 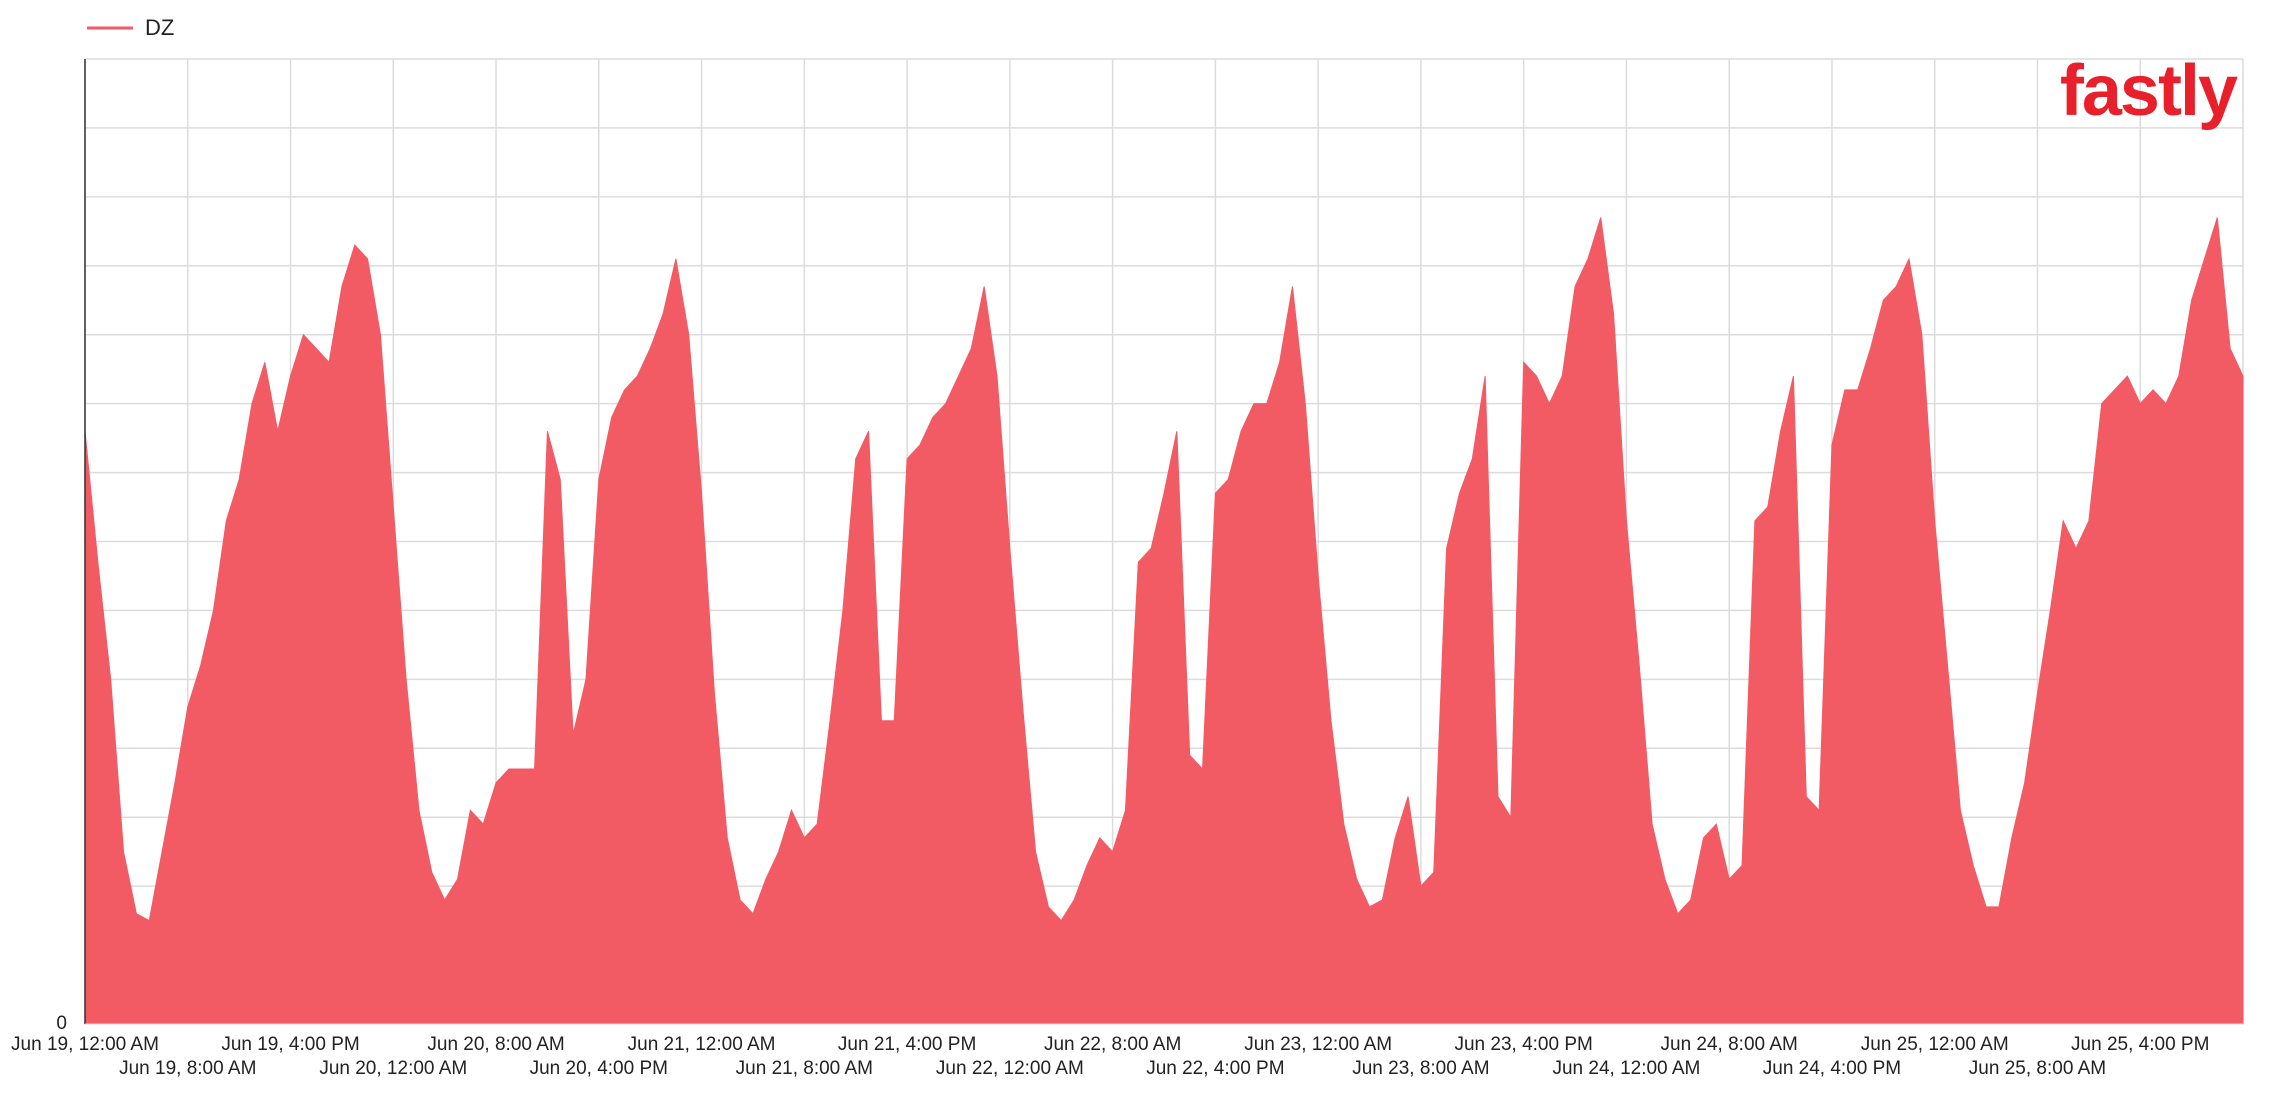 I want to click on x-tick-label: Jun 19, 12:00 AM, so click(x=85, y=1044).